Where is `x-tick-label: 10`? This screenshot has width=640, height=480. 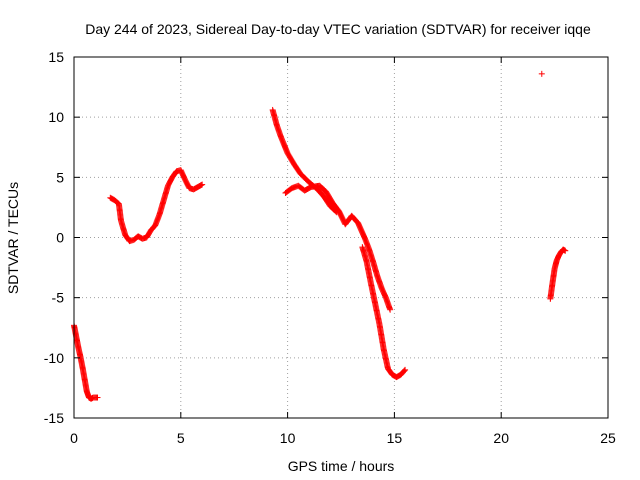
x-tick-label: 10 is located at coordinates (288, 438).